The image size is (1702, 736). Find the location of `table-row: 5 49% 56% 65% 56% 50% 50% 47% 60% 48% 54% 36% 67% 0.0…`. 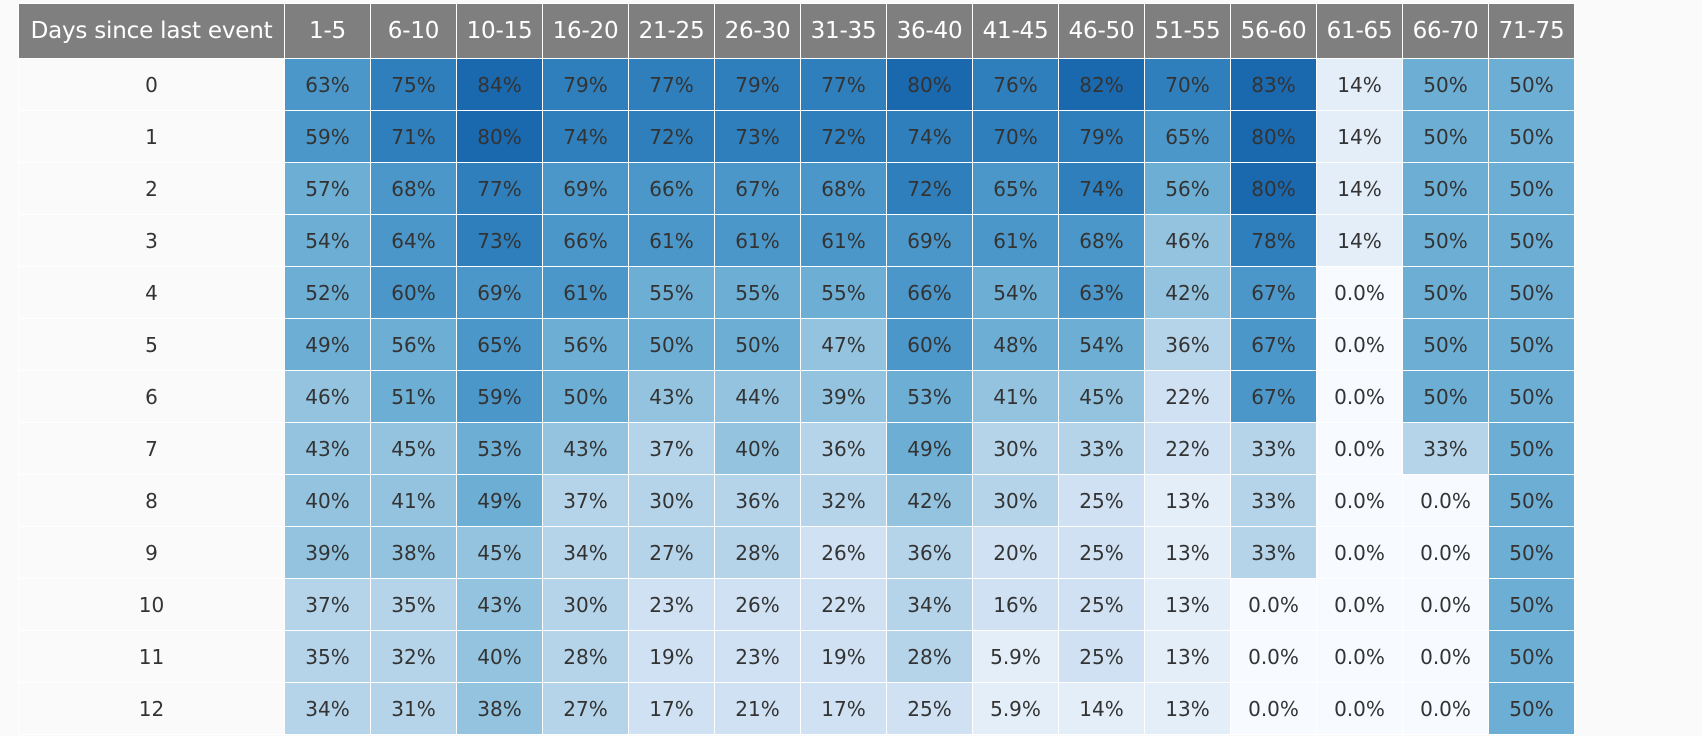

table-row: 5 49% 56% 65% 56% 50% 50% 47% 60% 48% 54% 36% 67% 0.0… is located at coordinates (796, 344).